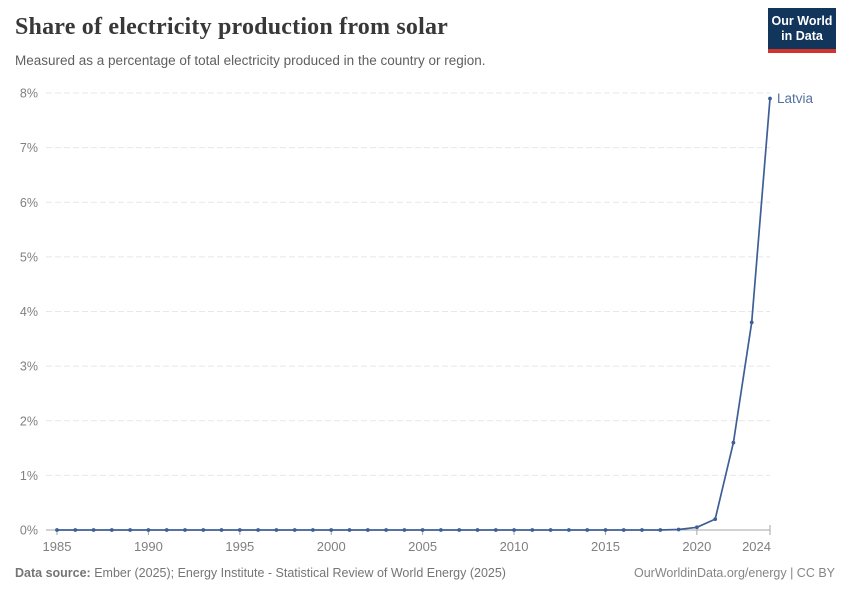 This screenshot has width=850, height=600. What do you see at coordinates (29, 531) in the screenshot?
I see `y-tick-label: 0%` at bounding box center [29, 531].